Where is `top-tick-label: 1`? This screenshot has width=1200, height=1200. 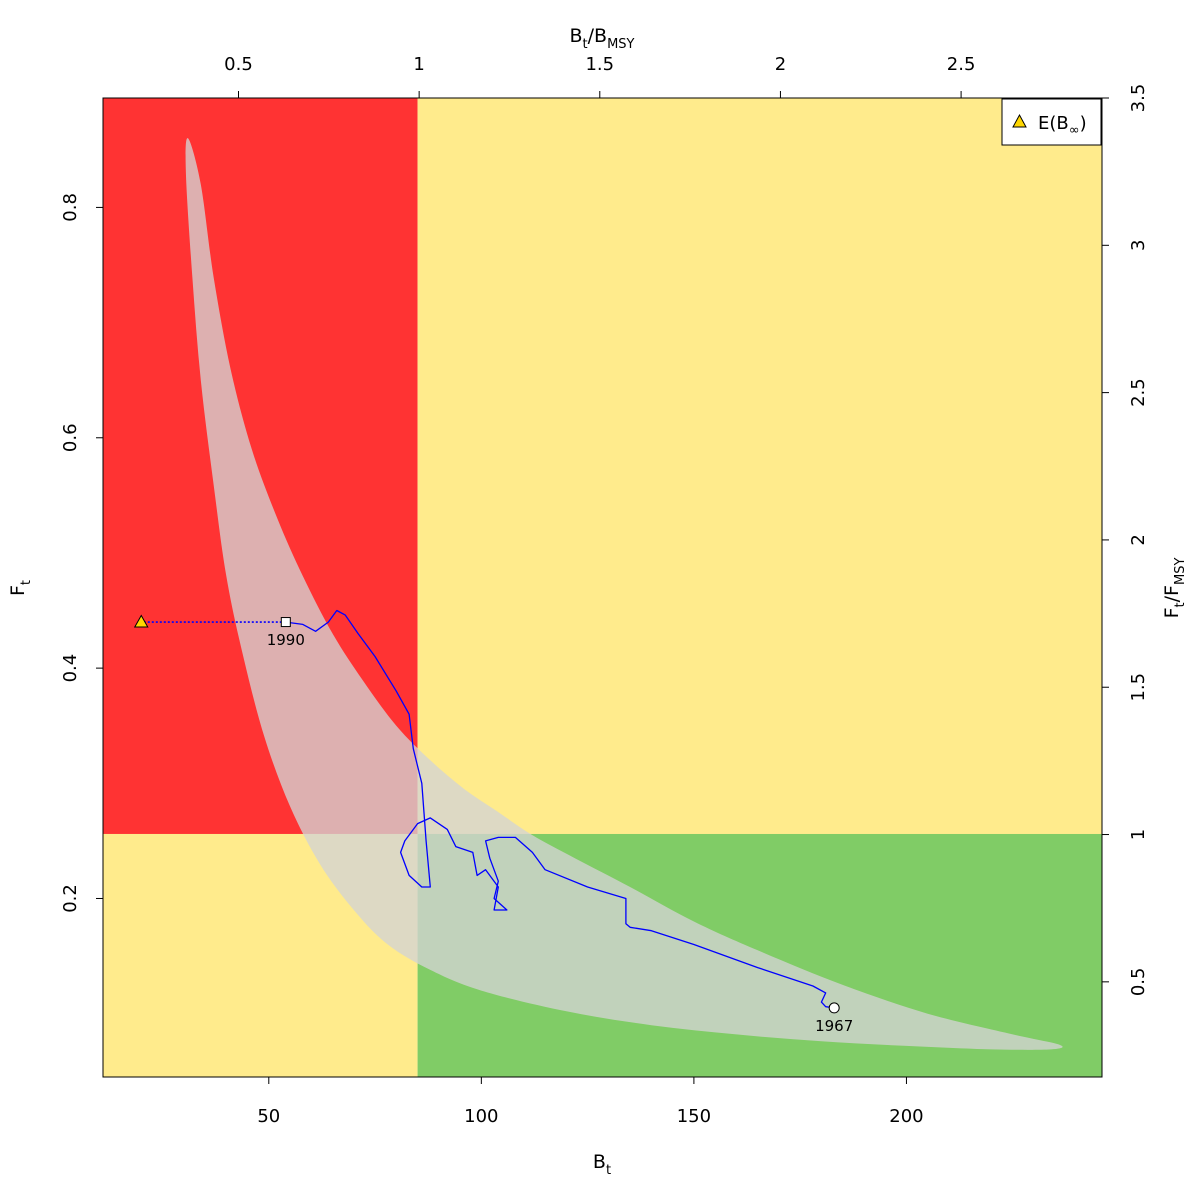 top-tick-label: 1 is located at coordinates (418, 64).